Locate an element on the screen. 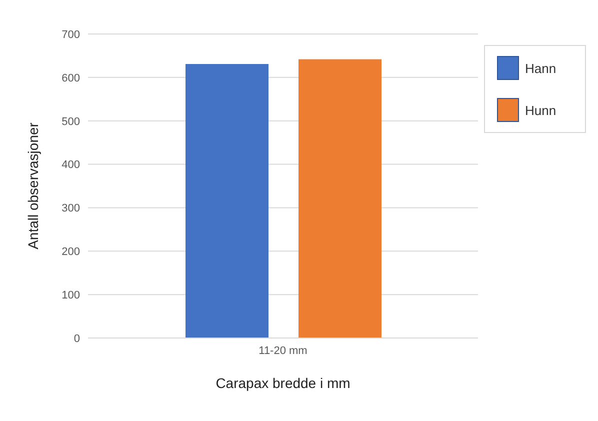 This screenshot has height=421, width=598. y-axis-title: Antall observasjoner is located at coordinates (32, 186).